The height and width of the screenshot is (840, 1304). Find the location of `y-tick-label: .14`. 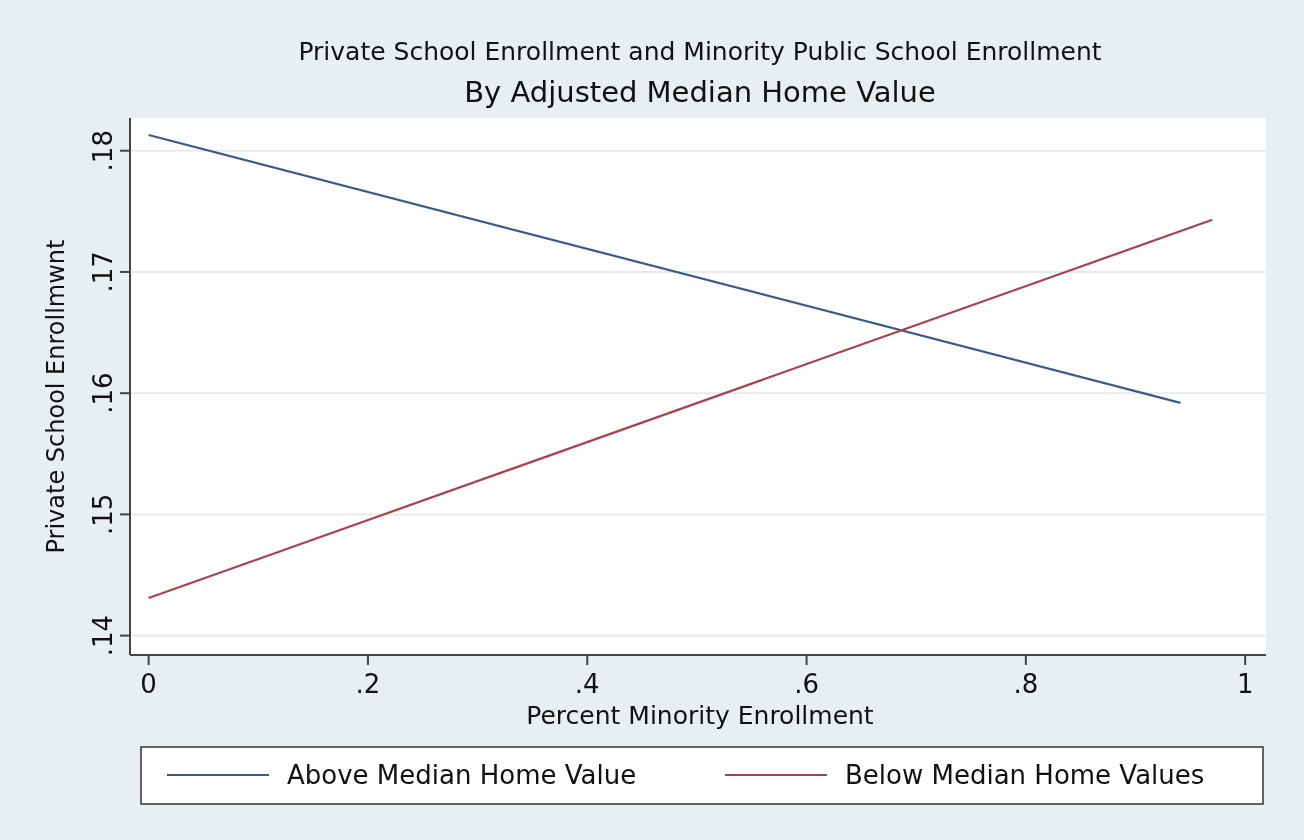

y-tick-label: .14 is located at coordinates (103, 635).